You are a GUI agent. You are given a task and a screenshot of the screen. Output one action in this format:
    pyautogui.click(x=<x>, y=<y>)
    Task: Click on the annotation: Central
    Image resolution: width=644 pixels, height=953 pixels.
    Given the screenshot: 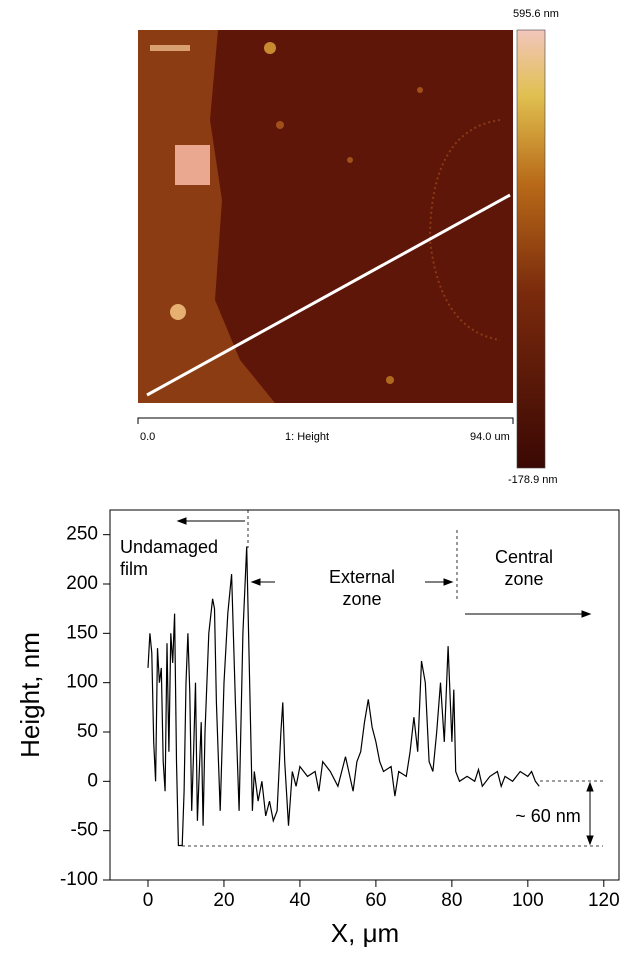 What is the action you would take?
    pyautogui.click(x=524, y=557)
    